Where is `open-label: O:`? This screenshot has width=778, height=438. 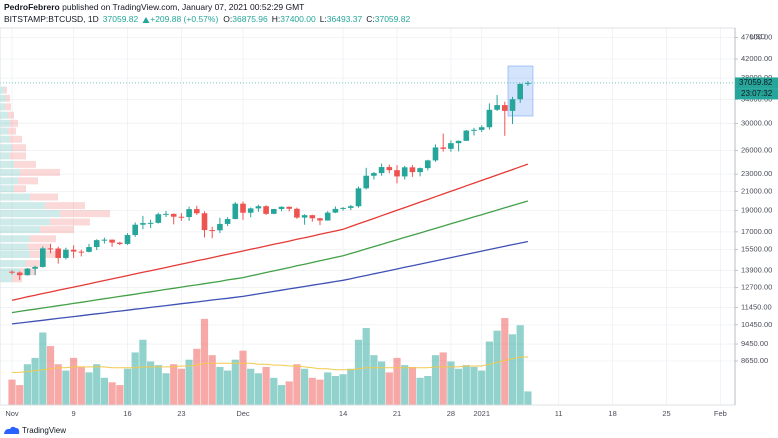 open-label: O: is located at coordinates (227, 19).